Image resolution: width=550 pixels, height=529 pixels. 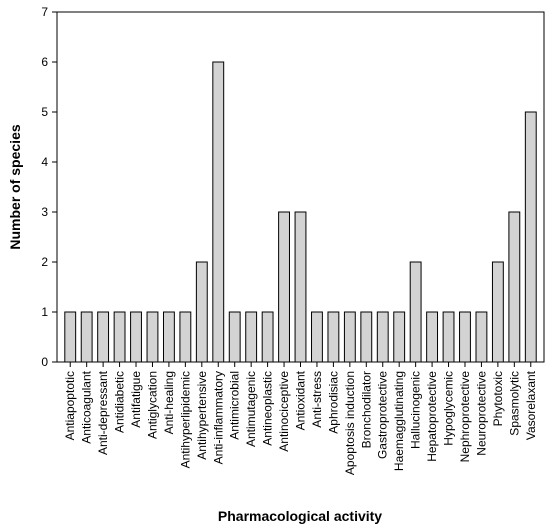 I want to click on x-tick-label: Hepatoprotective, so click(x=432, y=416).